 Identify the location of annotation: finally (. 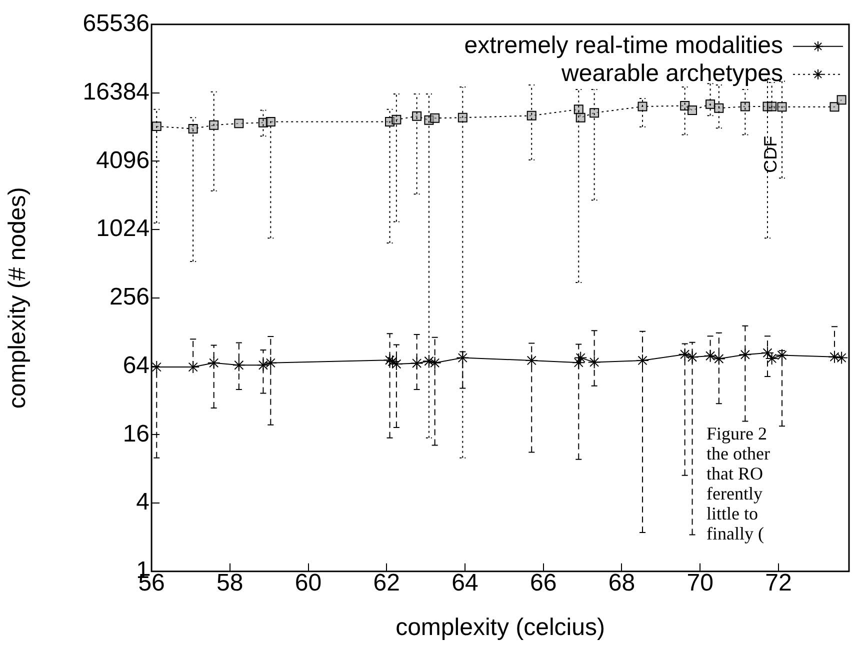
(735, 533).